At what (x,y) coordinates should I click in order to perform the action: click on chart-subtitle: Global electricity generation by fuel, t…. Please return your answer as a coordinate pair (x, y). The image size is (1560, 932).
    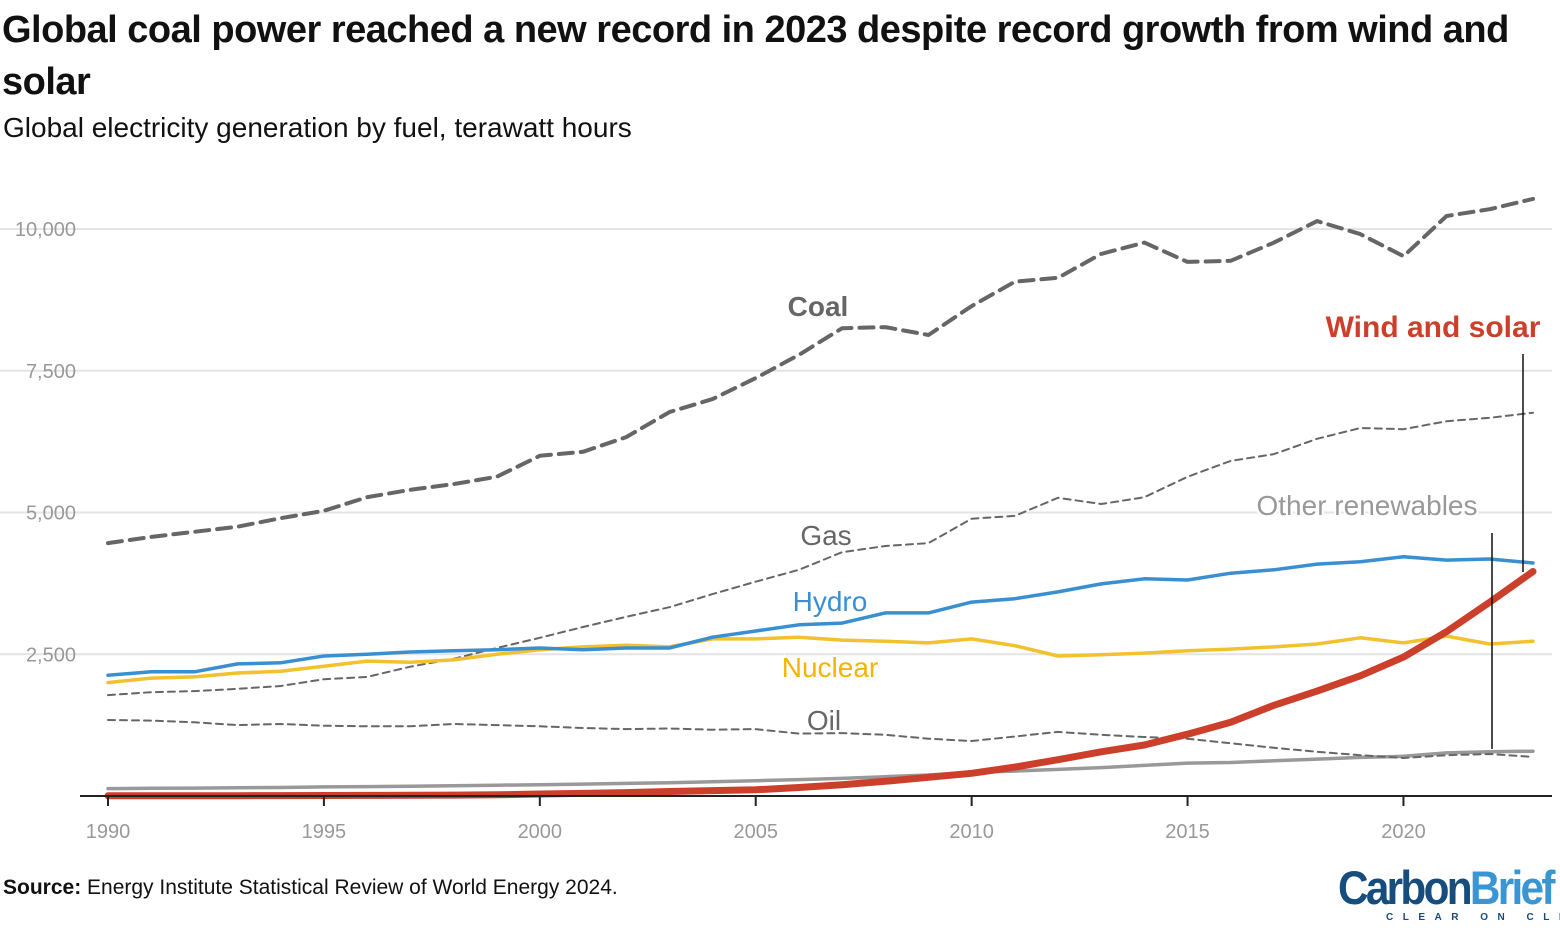
    Looking at the image, I should click on (317, 127).